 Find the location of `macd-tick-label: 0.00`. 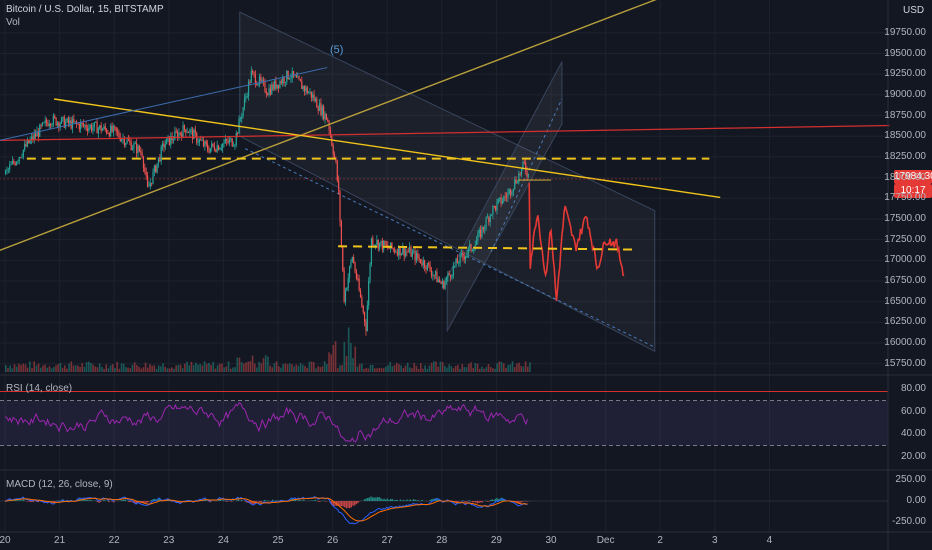

macd-tick-label: 0.00 is located at coordinates (916, 500).